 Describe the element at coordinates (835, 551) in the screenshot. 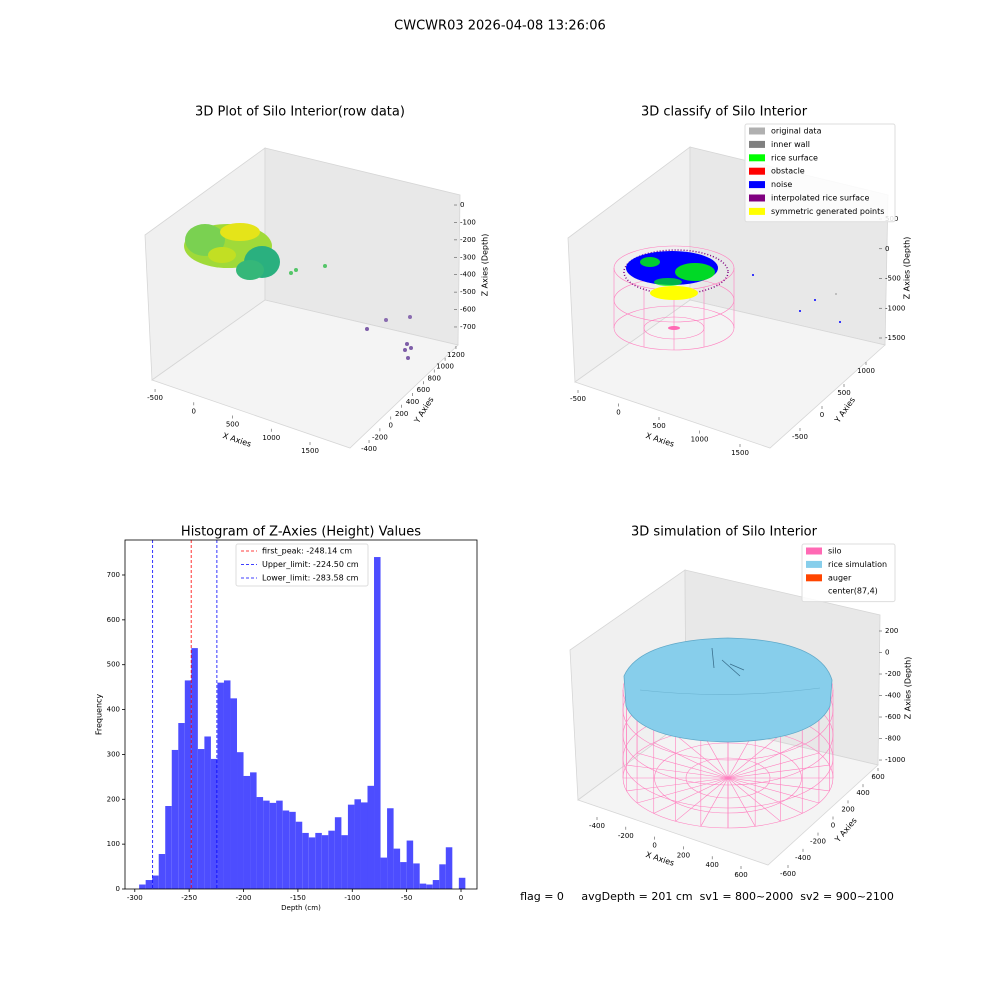

I see `legend-label: silo` at that location.